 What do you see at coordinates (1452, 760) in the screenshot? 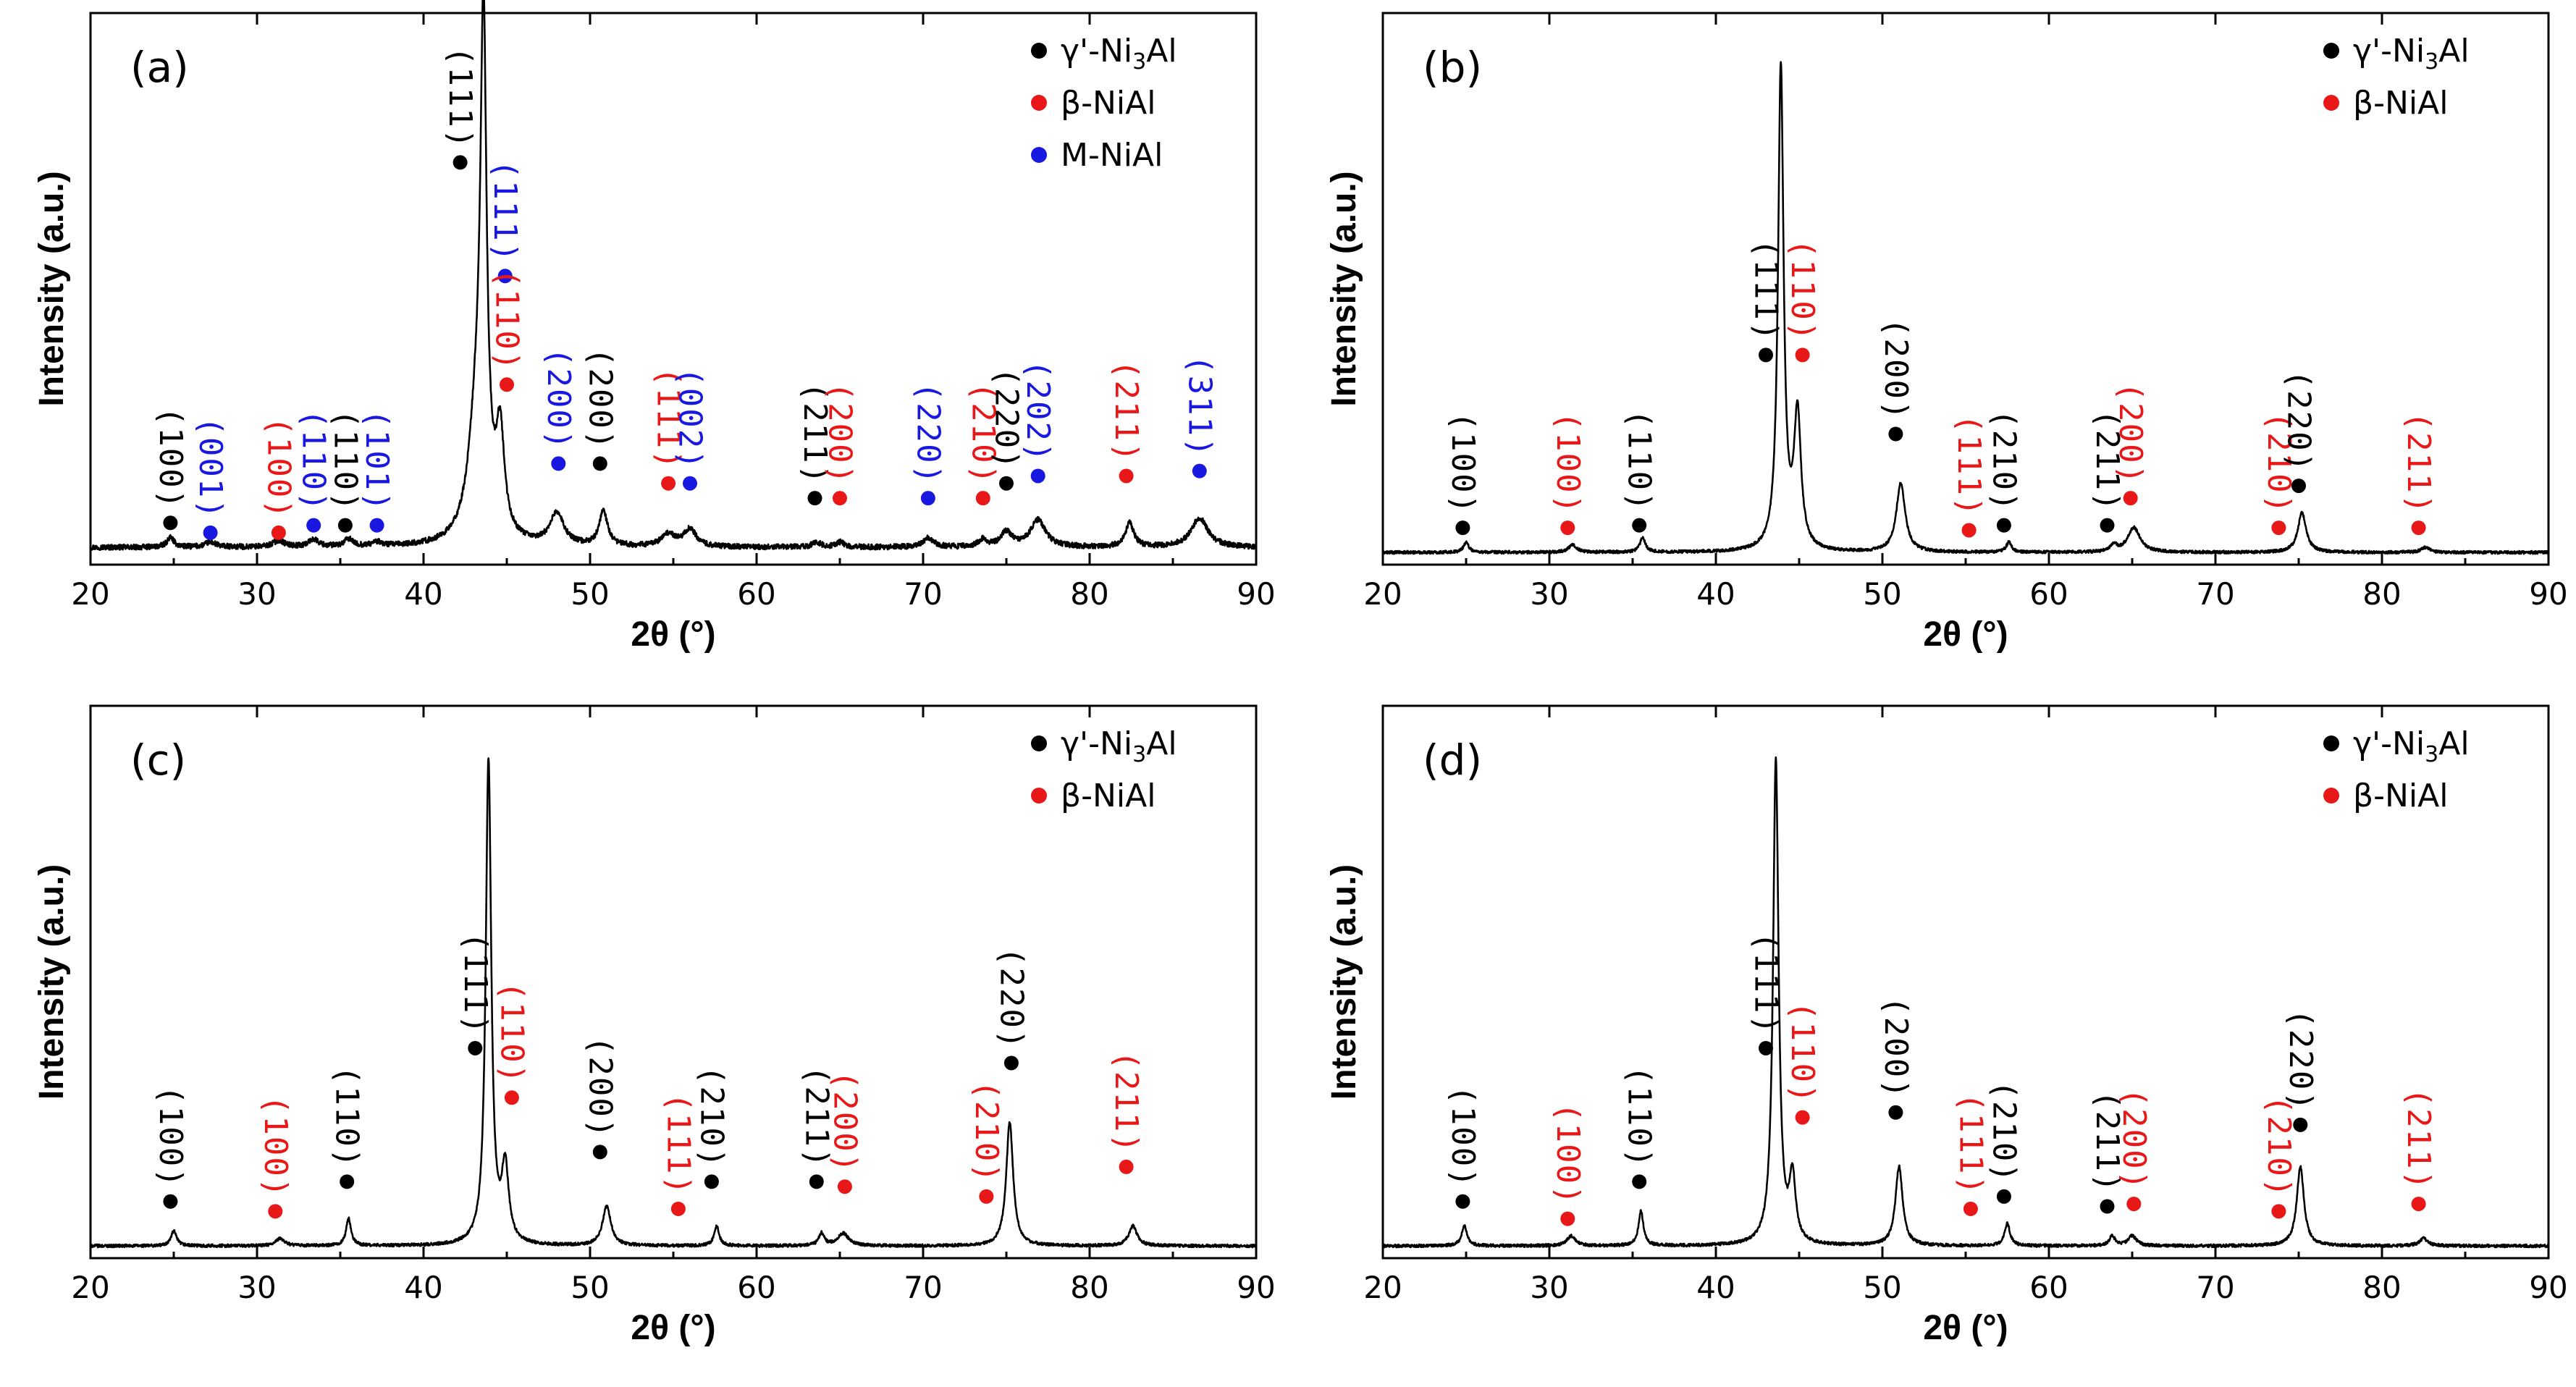
I see `panel-title: (d)` at bounding box center [1452, 760].